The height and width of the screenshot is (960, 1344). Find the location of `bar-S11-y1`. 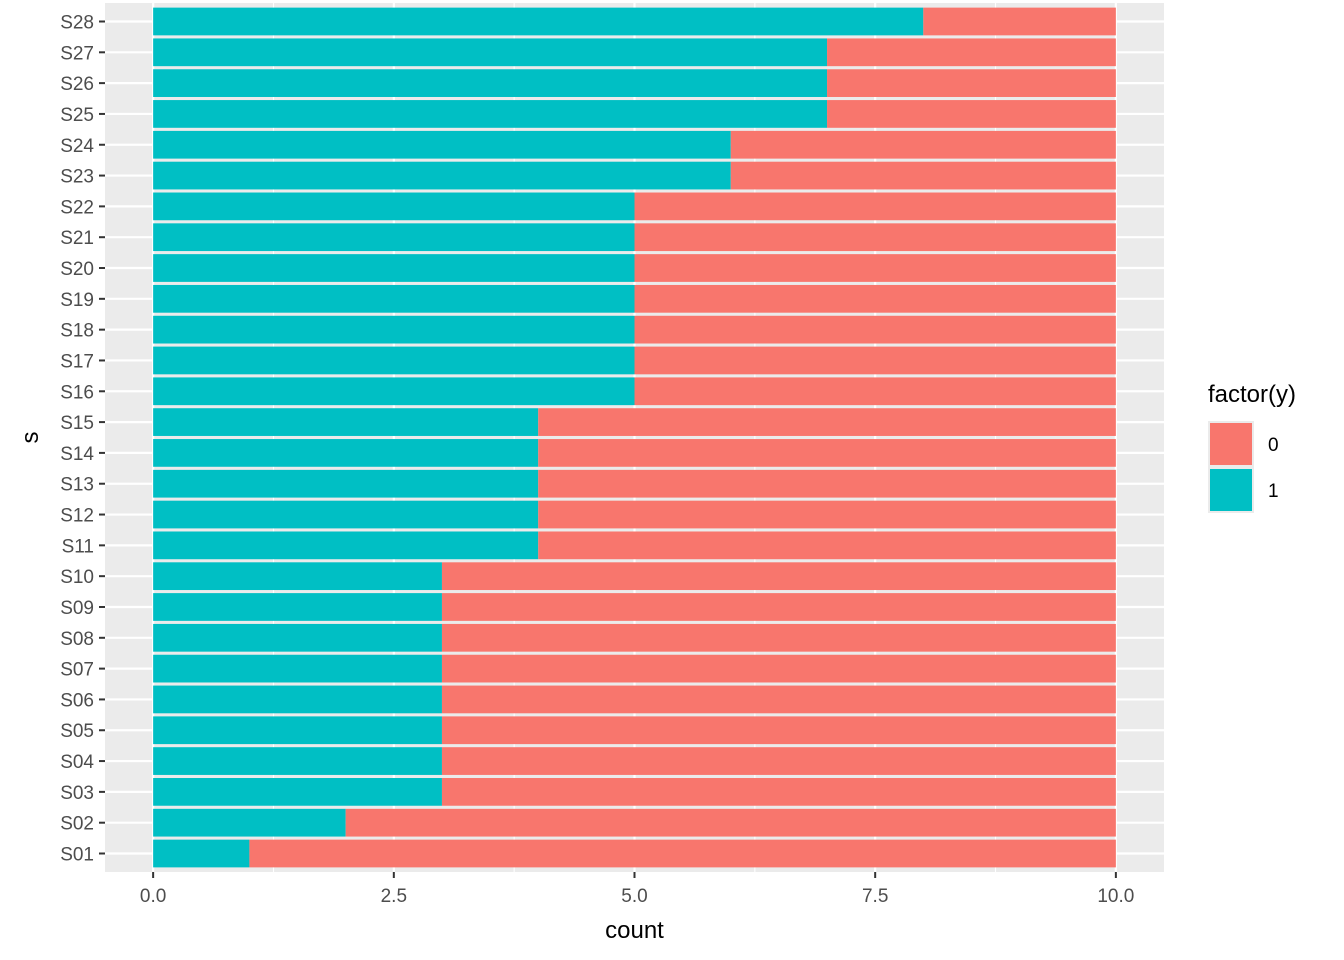

bar-S11-y1 is located at coordinates (346, 545).